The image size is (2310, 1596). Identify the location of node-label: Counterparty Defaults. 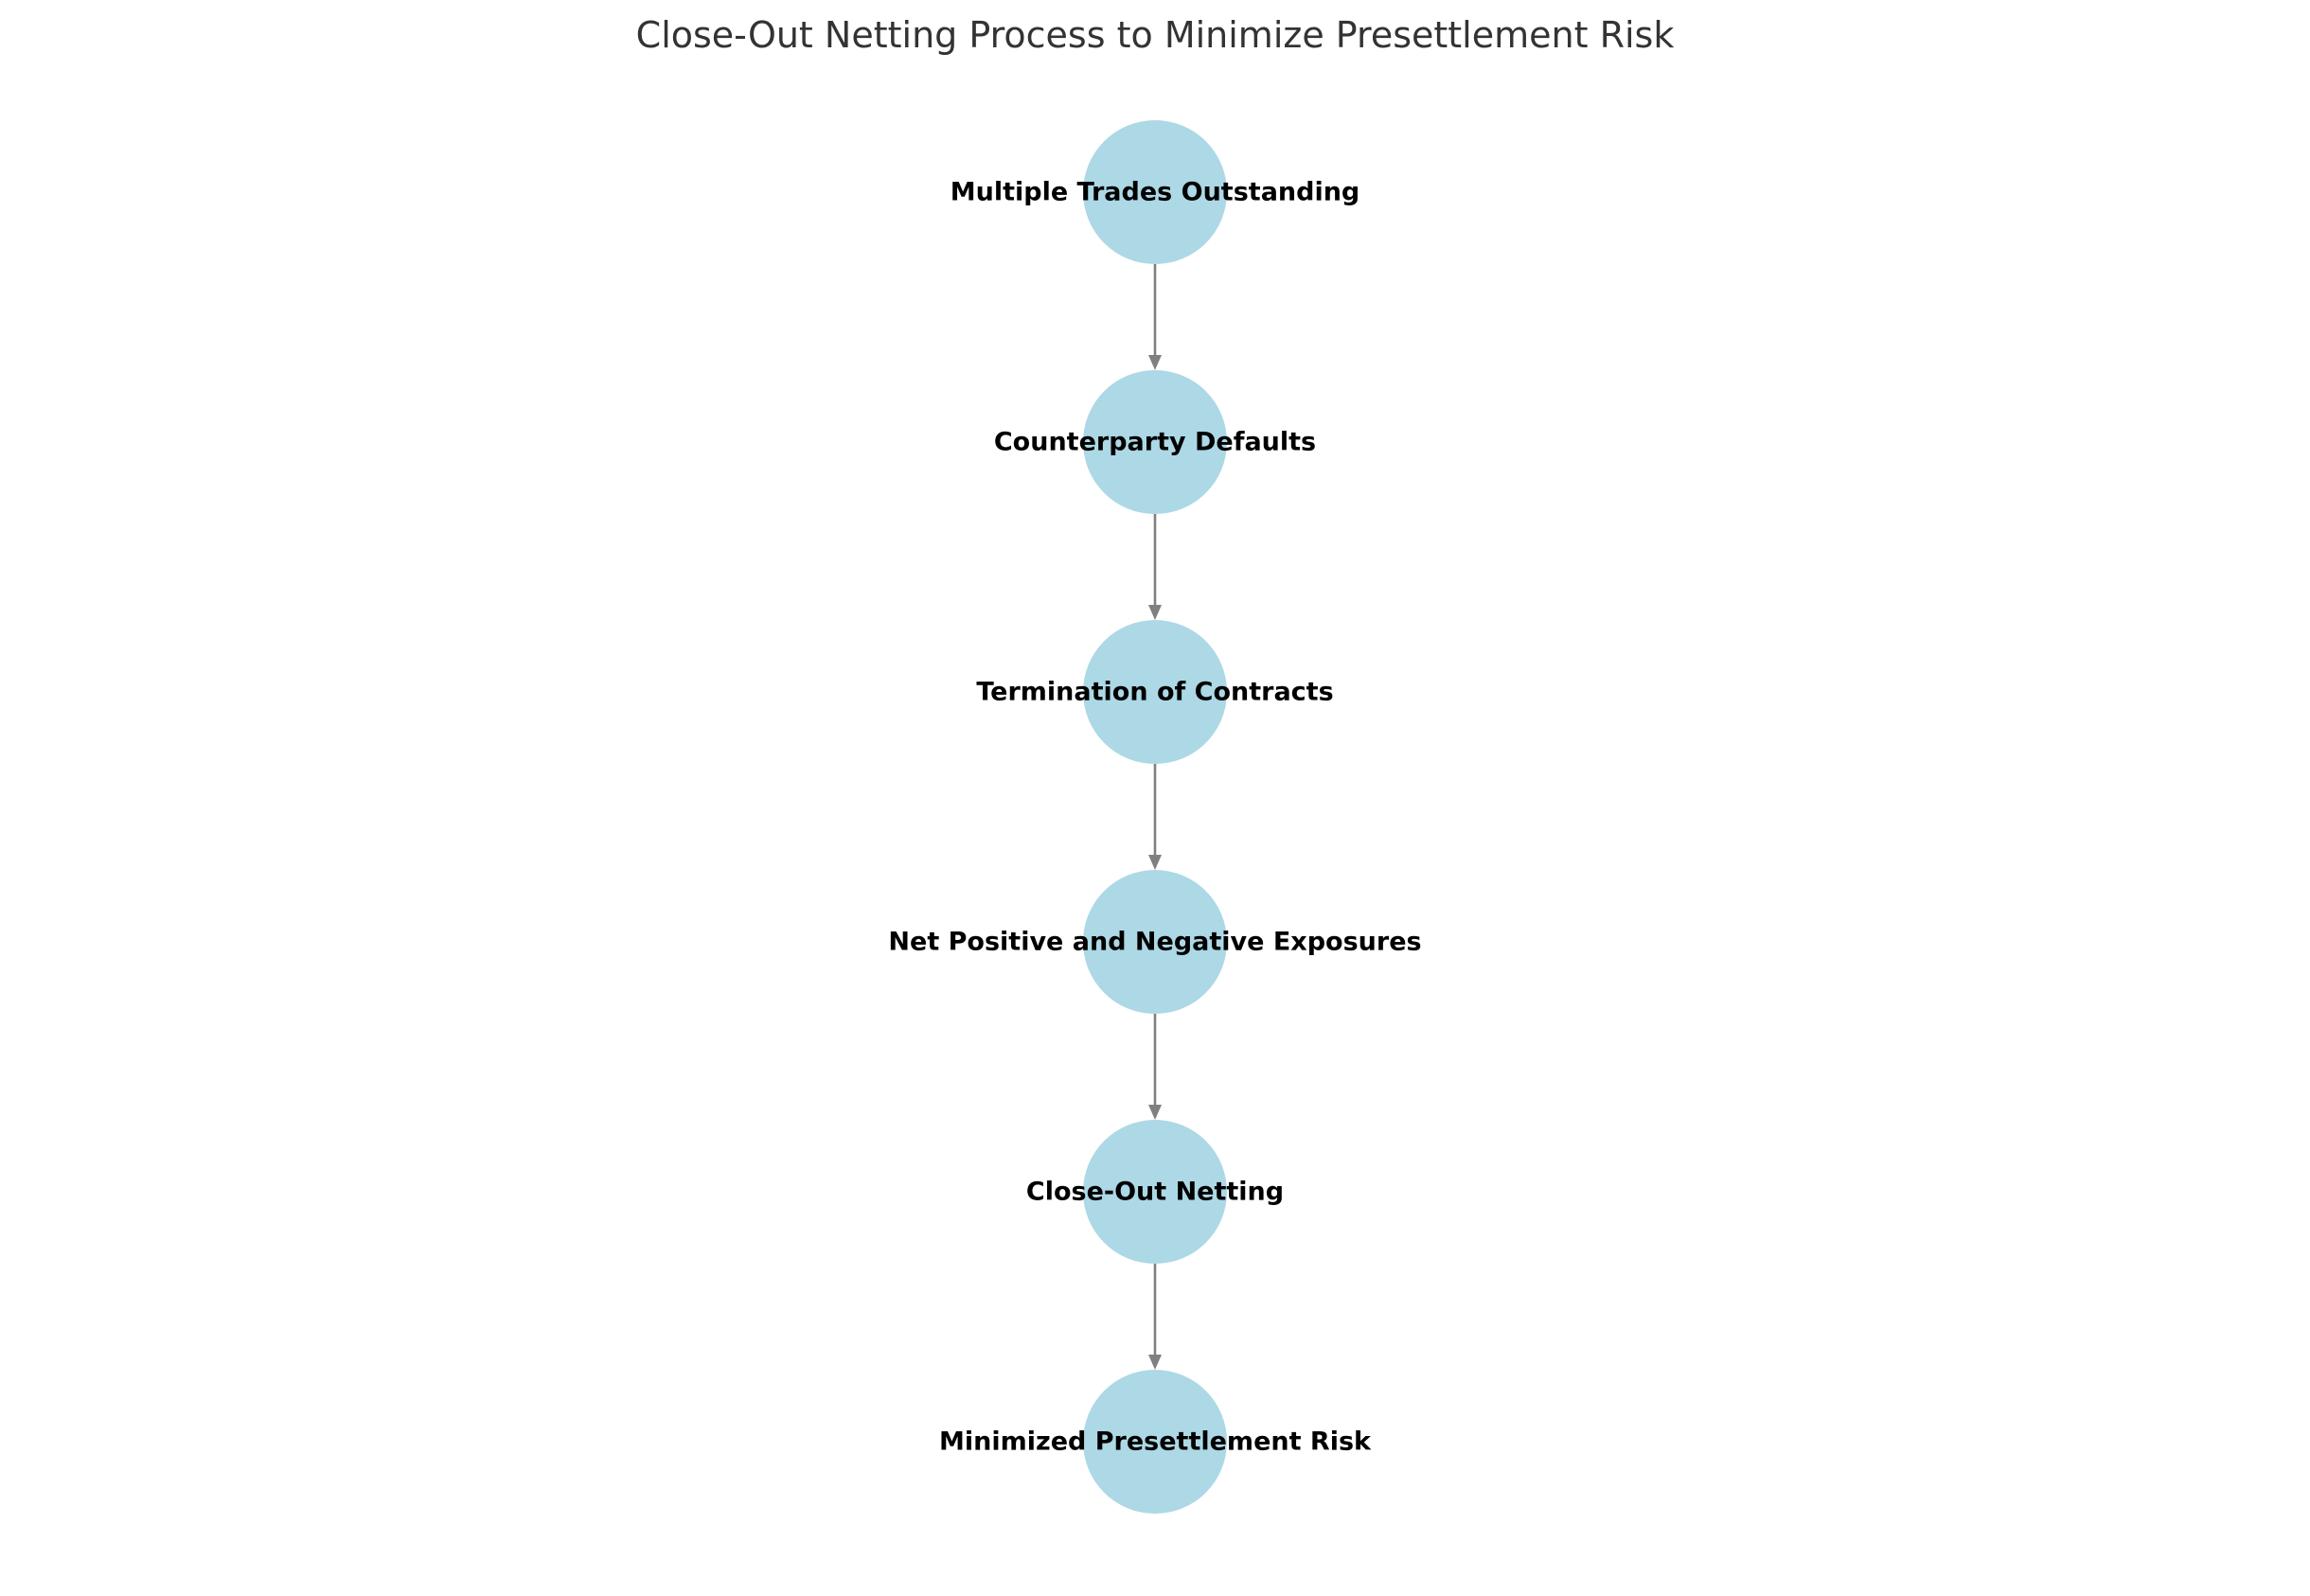
(1155, 443).